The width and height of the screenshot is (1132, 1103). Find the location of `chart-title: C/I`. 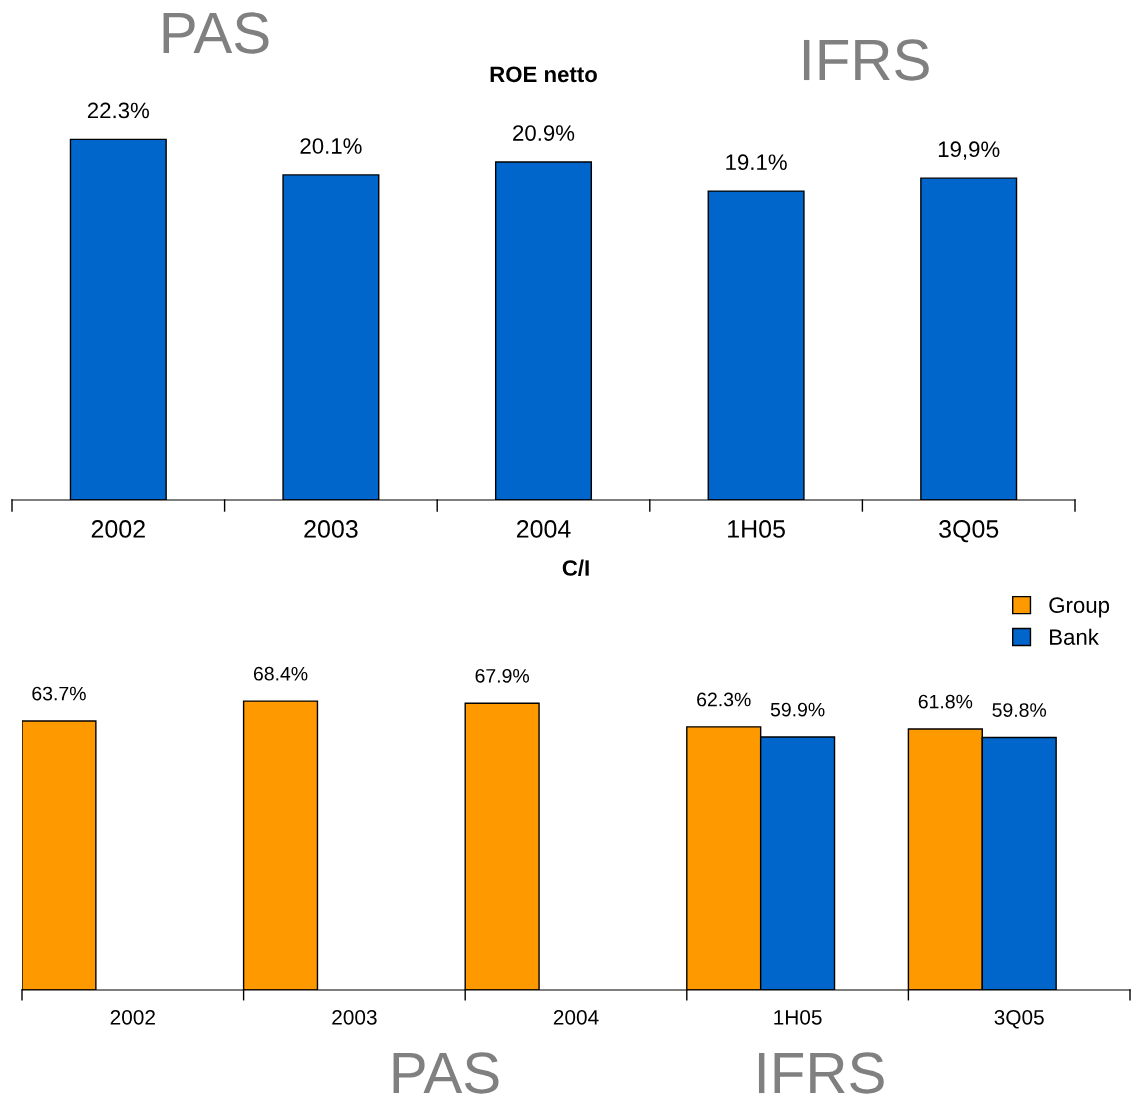

chart-title: C/I is located at coordinates (575, 568).